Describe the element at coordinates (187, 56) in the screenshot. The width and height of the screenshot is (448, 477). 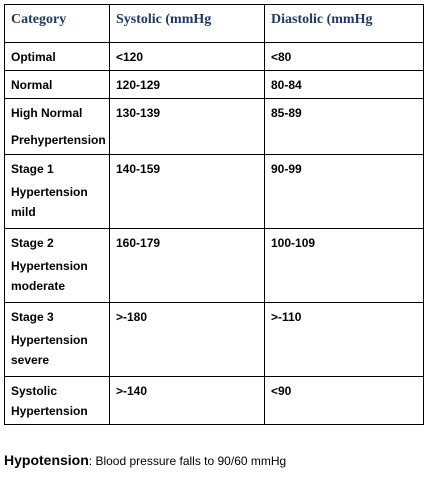
I see `systolic-cell: <120` at that location.